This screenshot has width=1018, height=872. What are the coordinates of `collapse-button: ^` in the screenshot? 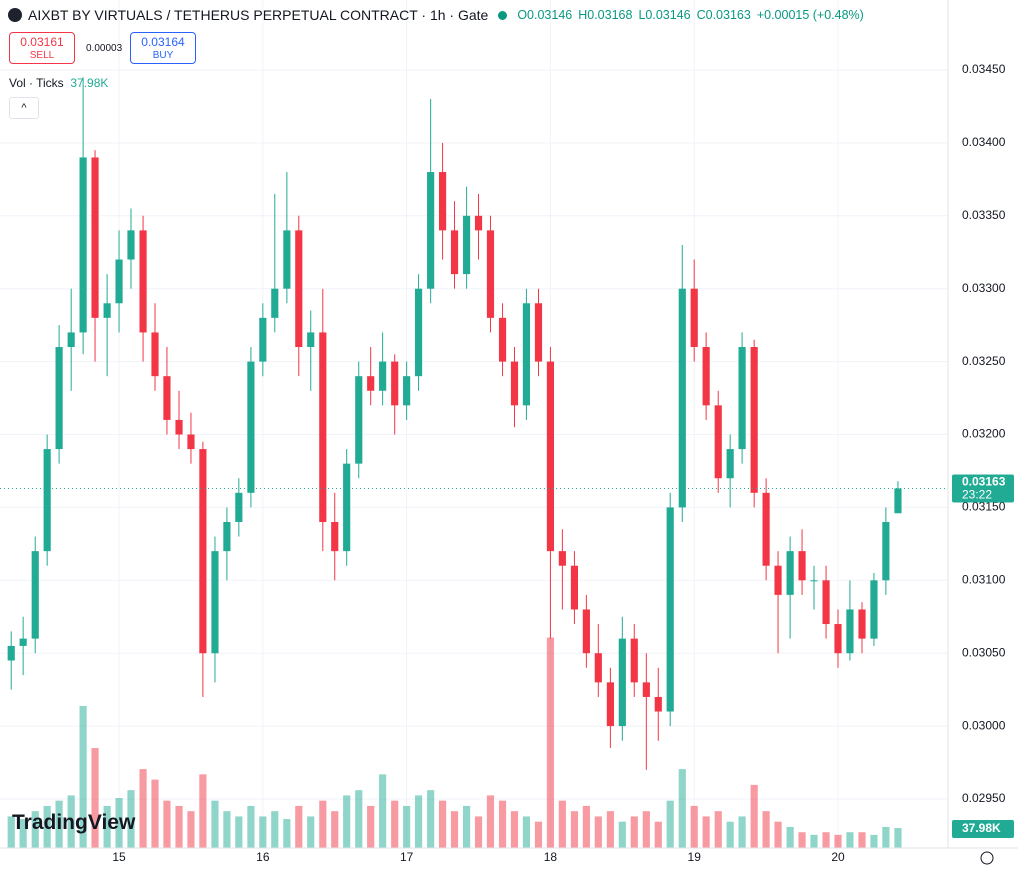 It's located at (24, 108).